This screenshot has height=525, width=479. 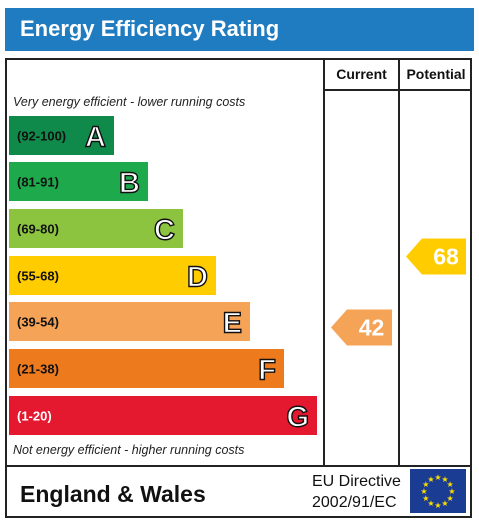 I want to click on band-letter-a: A, so click(x=95, y=138).